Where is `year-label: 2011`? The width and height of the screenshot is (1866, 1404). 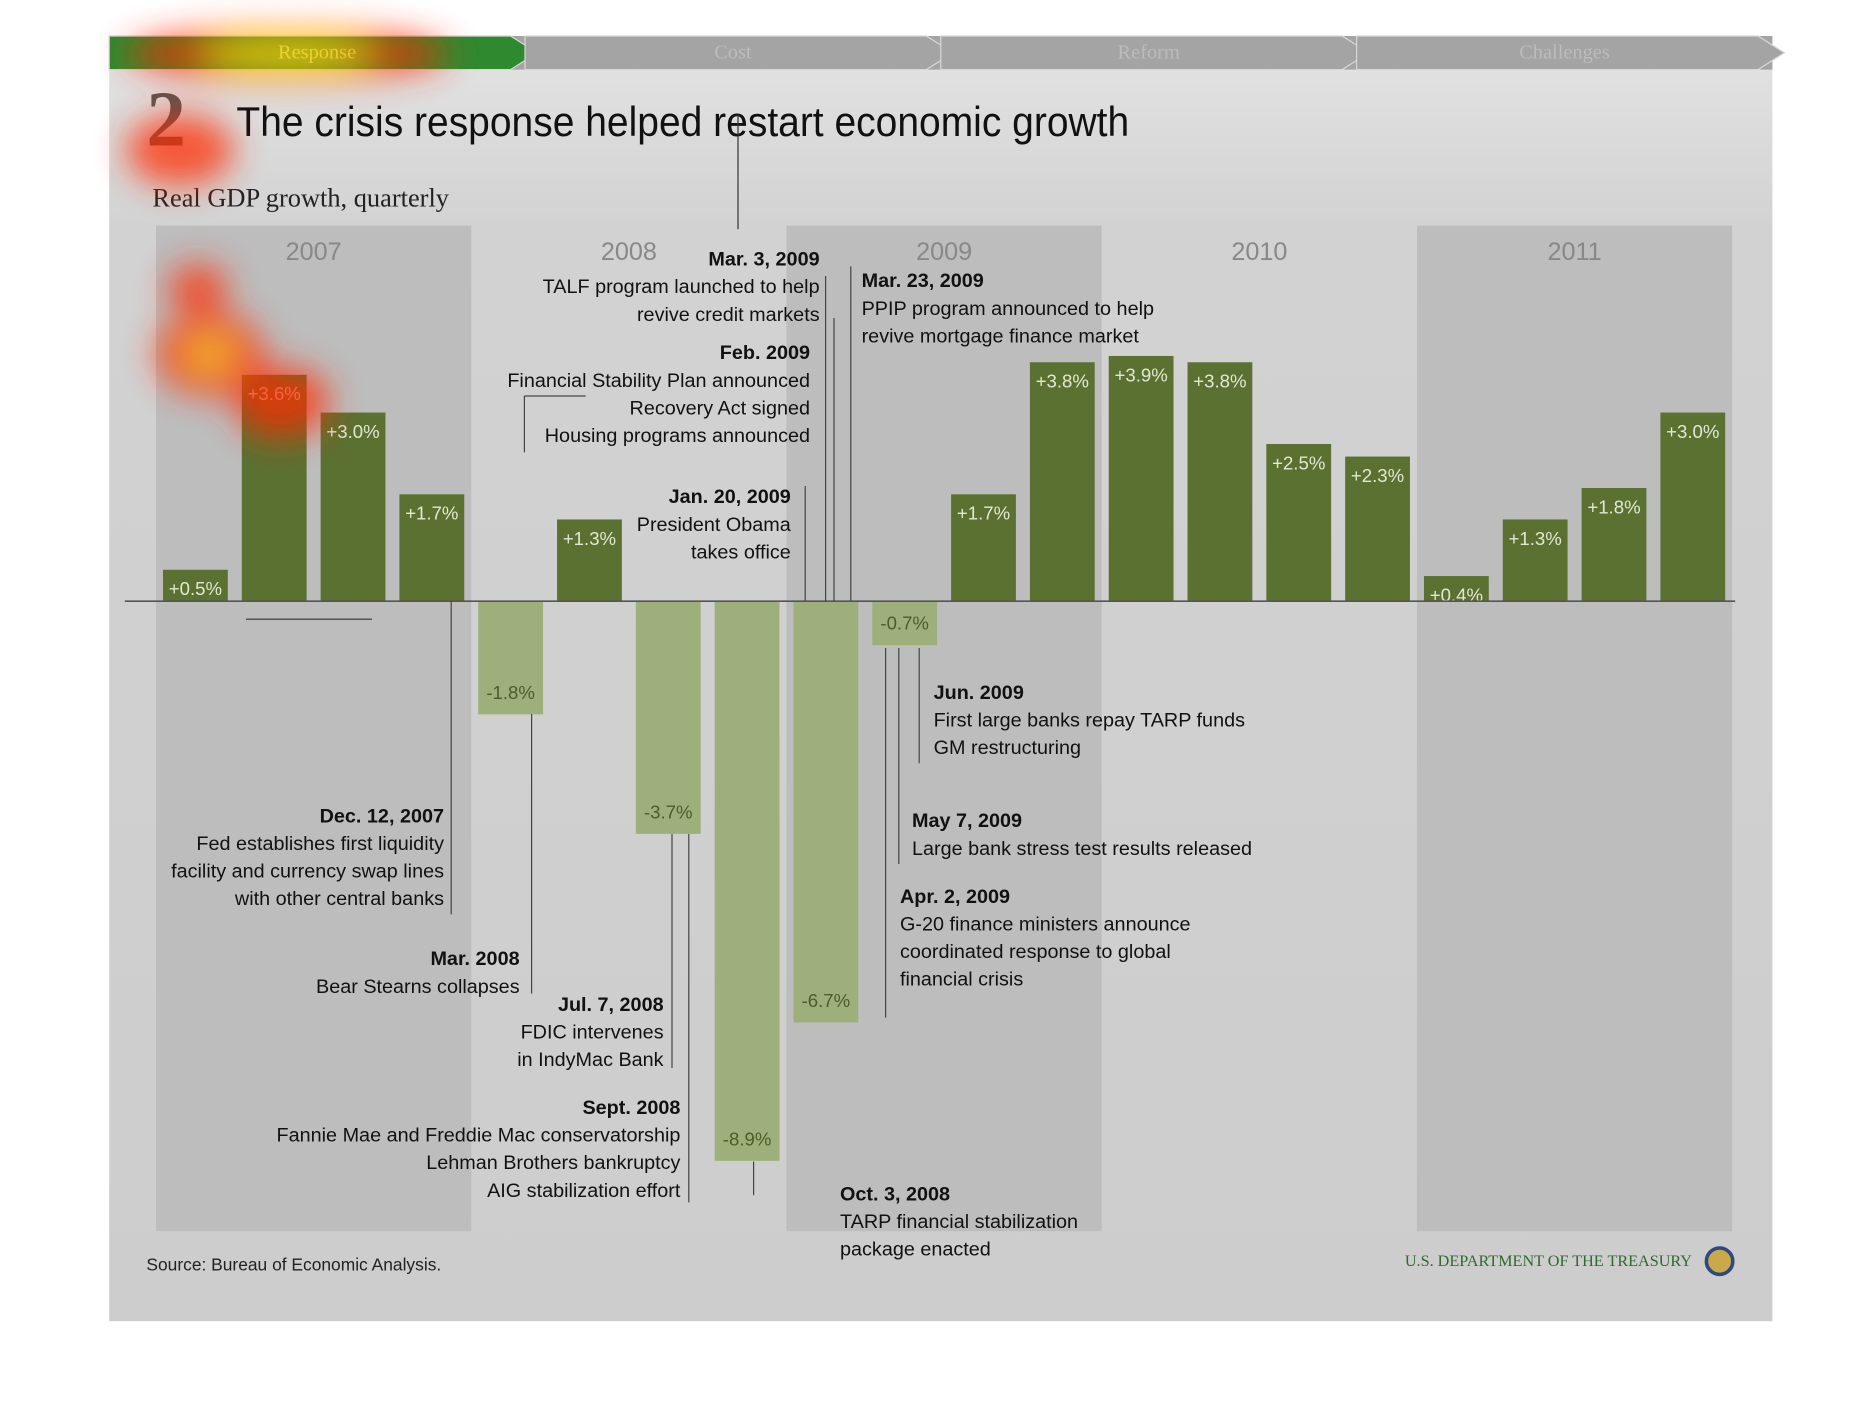 year-label: 2011 is located at coordinates (1574, 252).